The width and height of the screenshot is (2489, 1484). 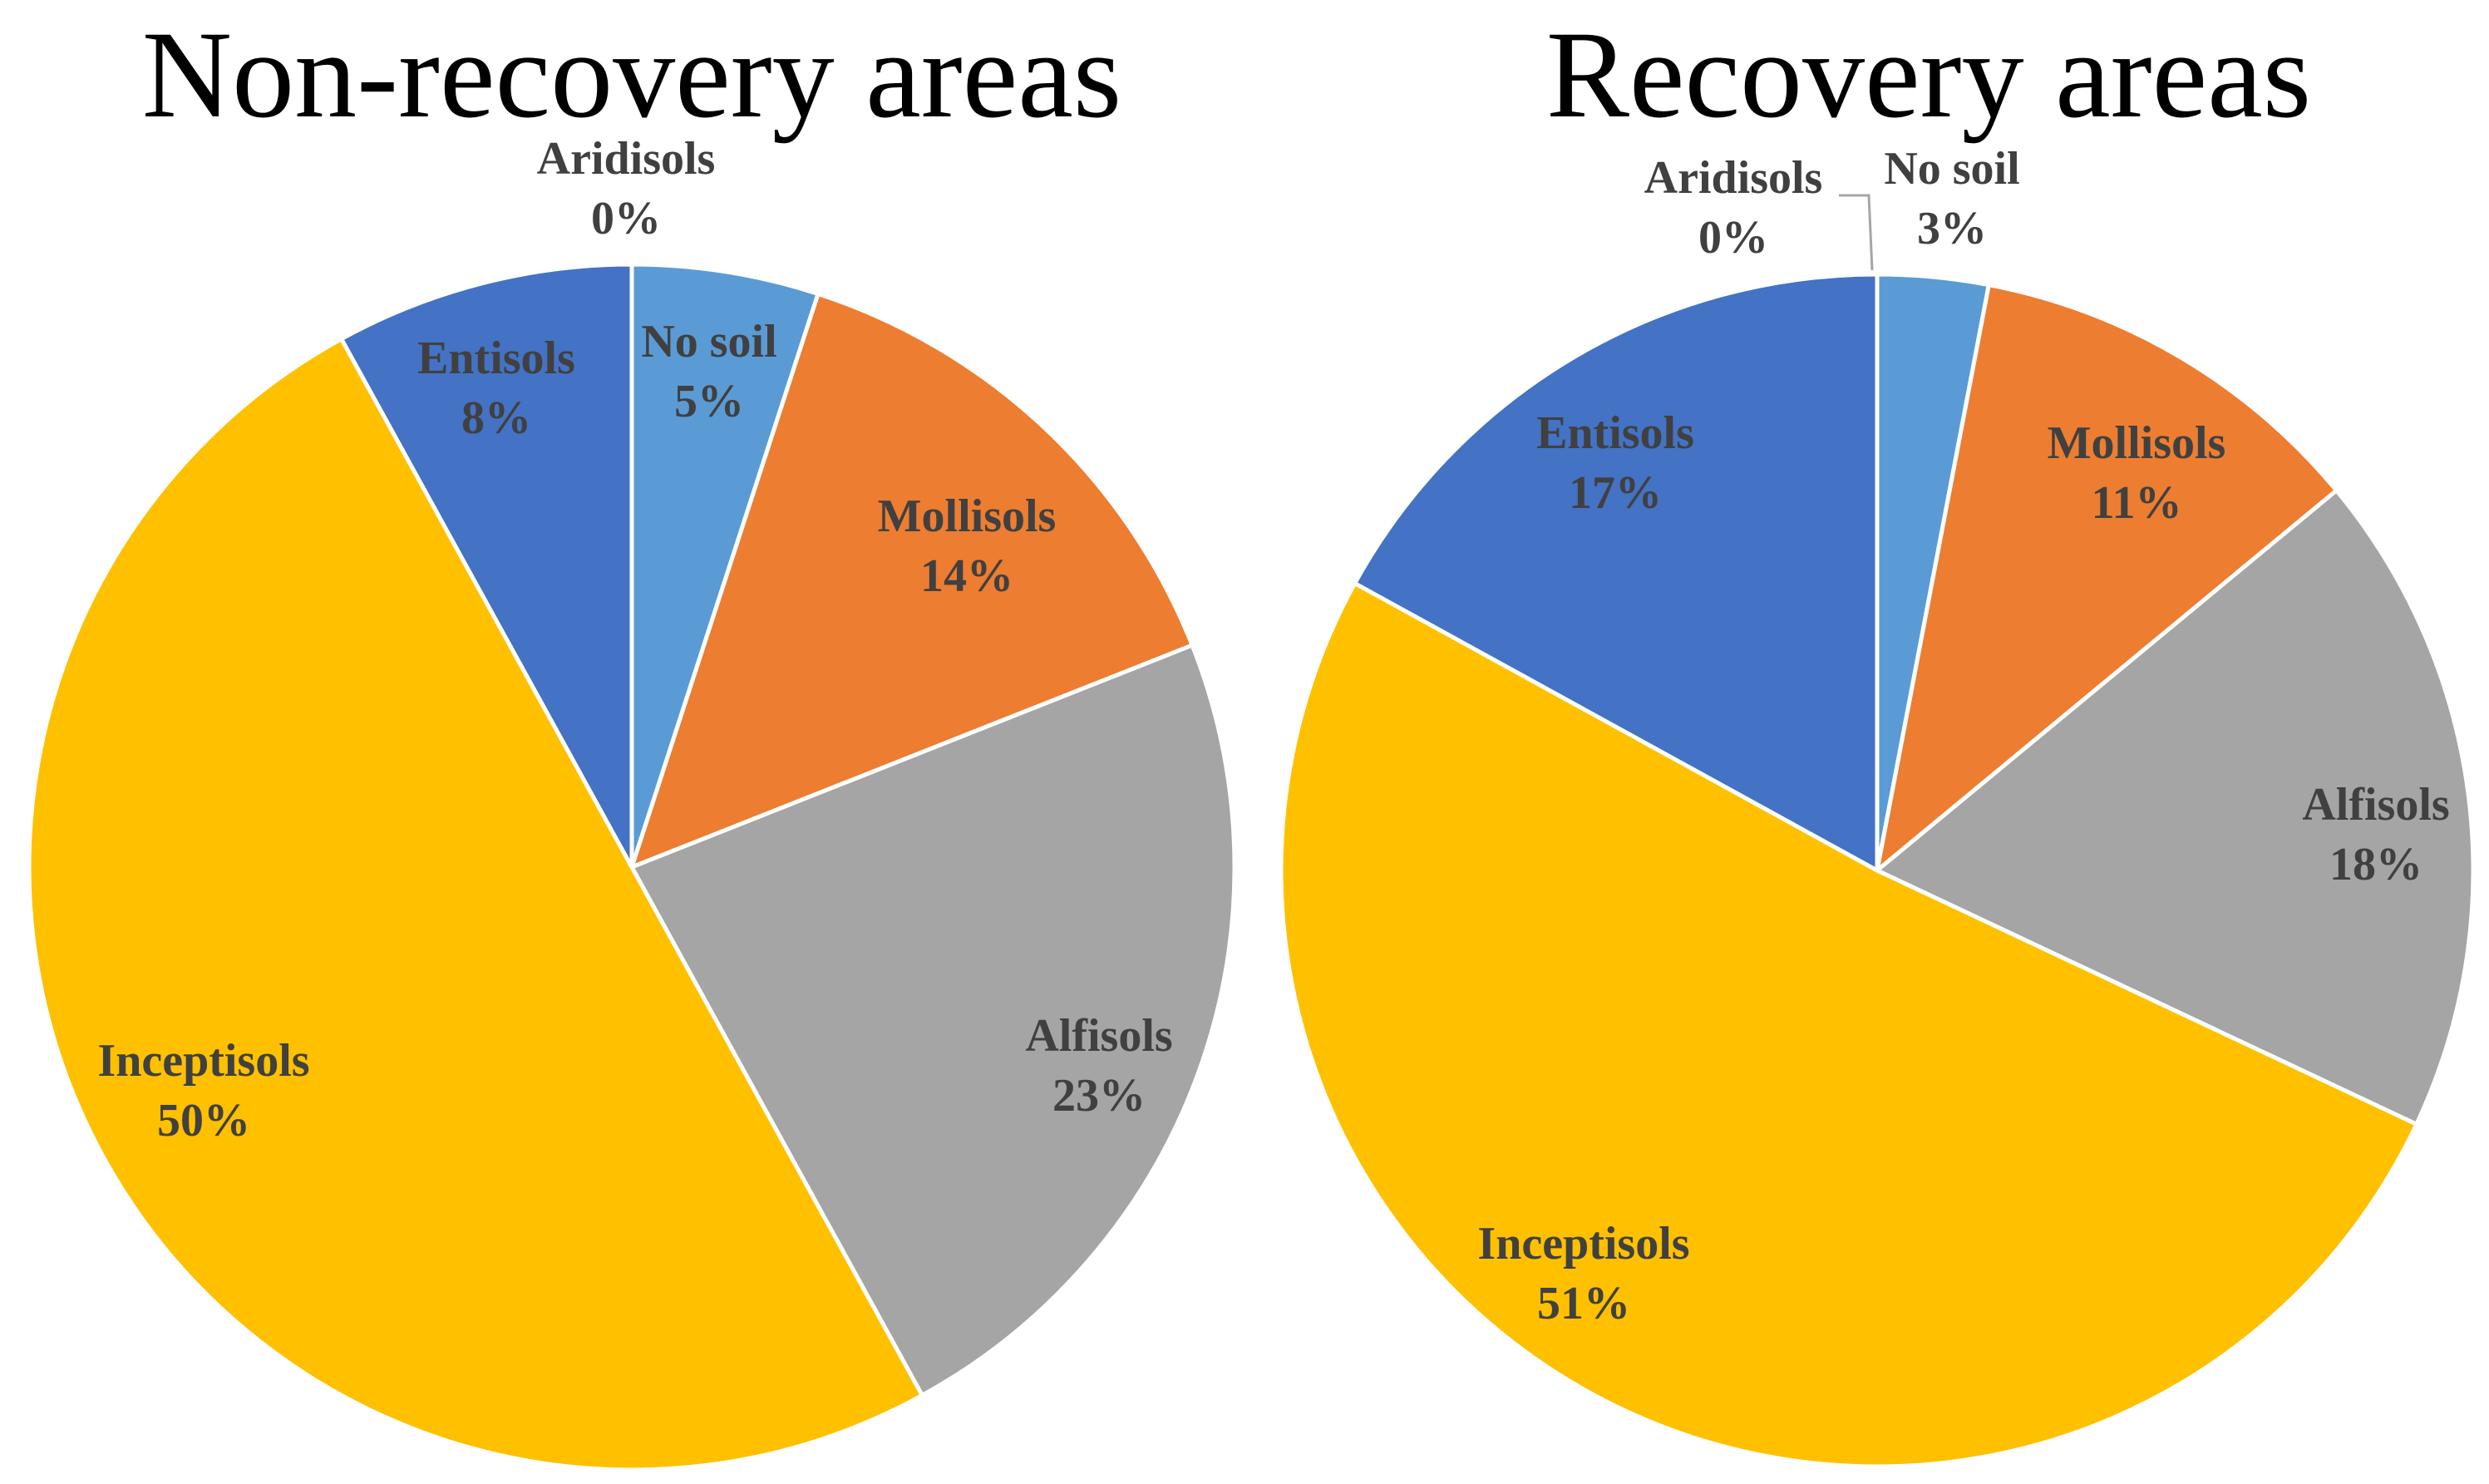 What do you see at coordinates (708, 371) in the screenshot?
I see `slice-label-no-soil: No soil 5%` at bounding box center [708, 371].